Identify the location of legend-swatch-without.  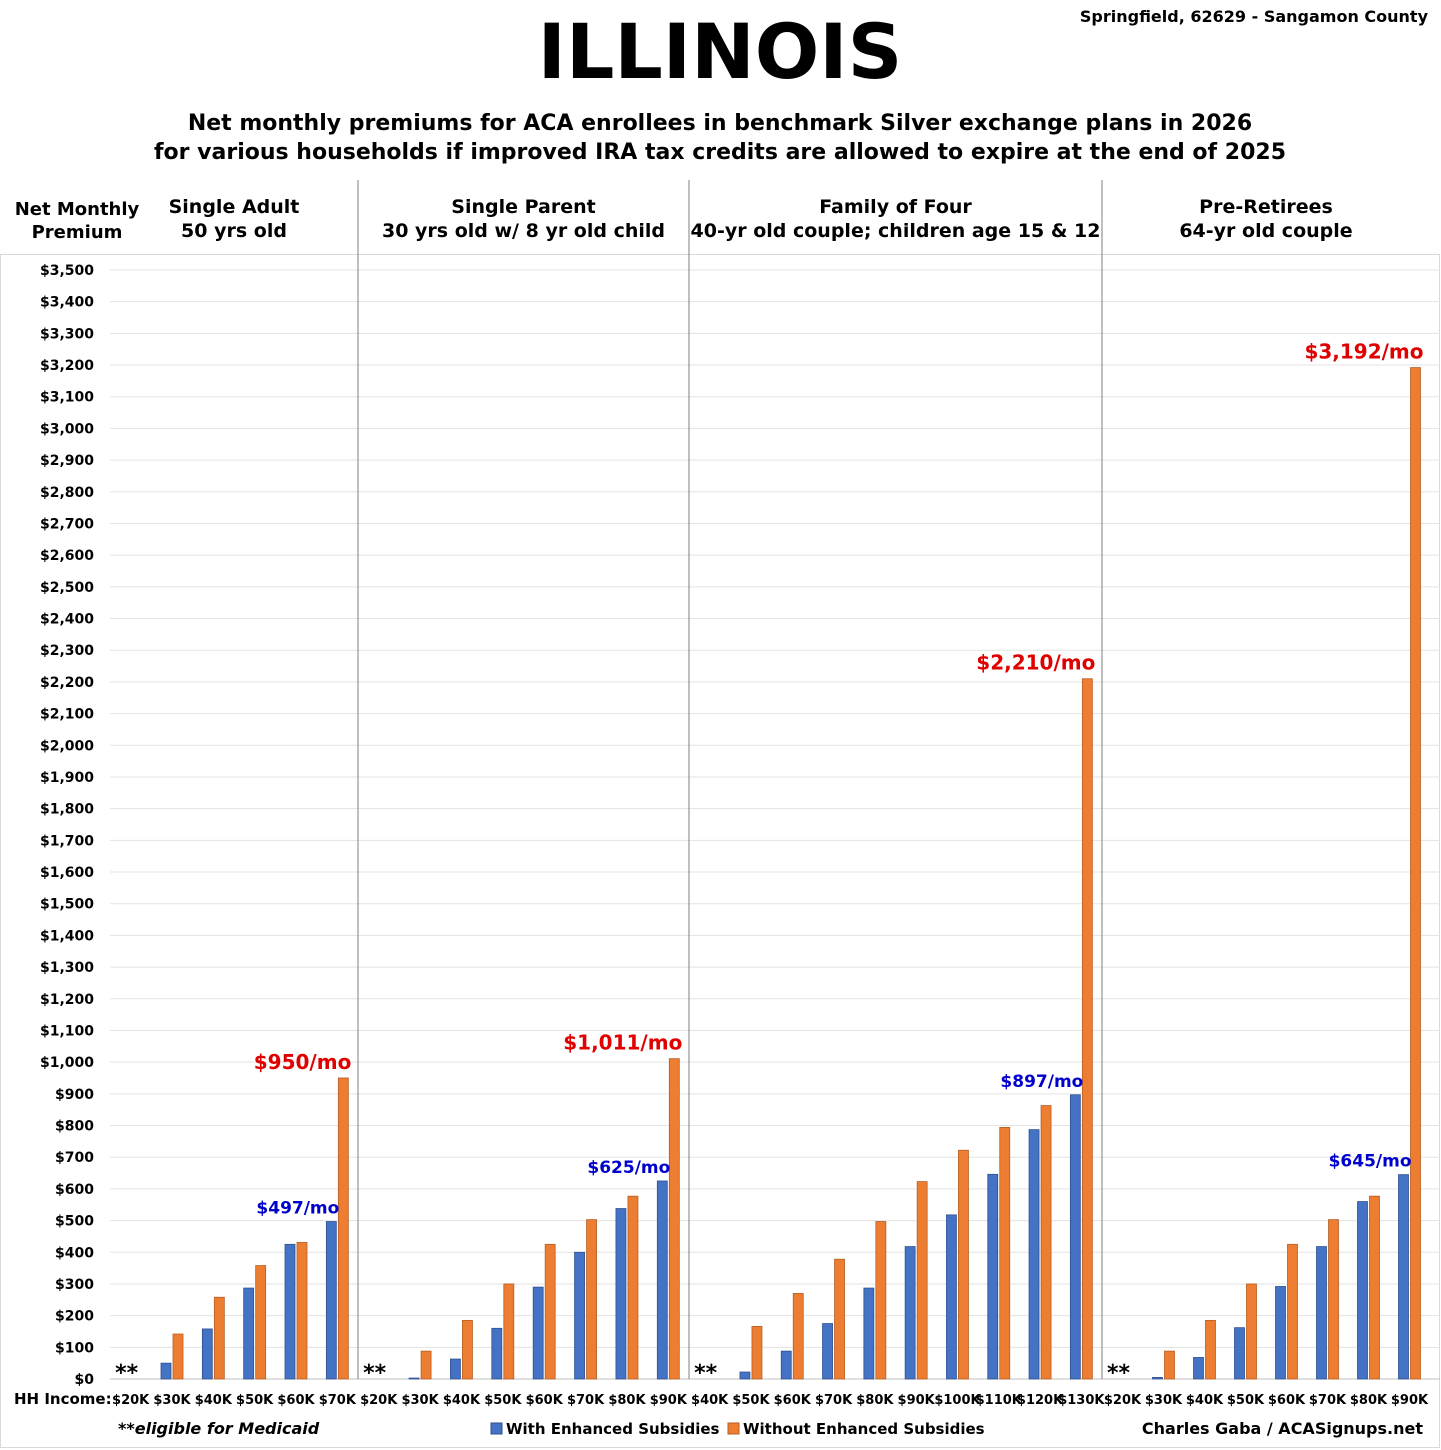
(733, 1428).